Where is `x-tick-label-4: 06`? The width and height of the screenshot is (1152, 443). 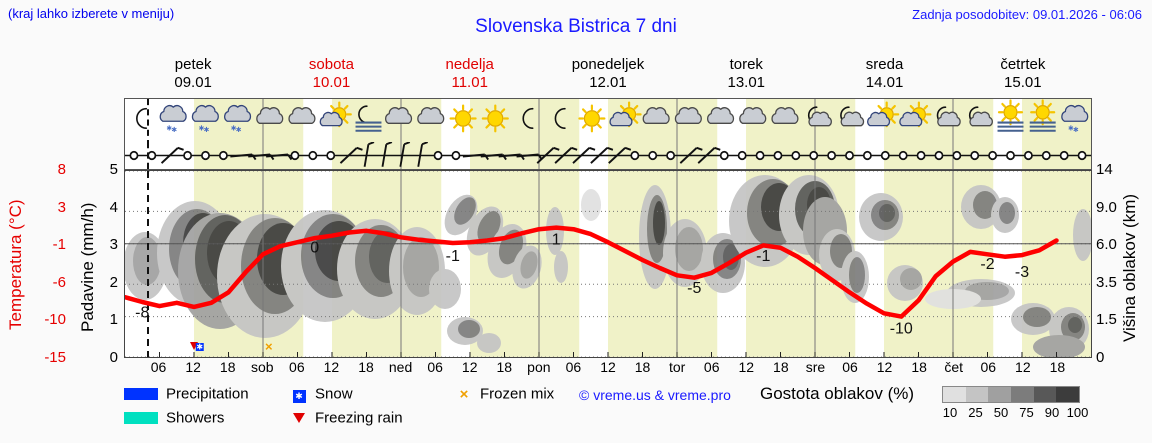 x-tick-label-4: 06 is located at coordinates (297, 367).